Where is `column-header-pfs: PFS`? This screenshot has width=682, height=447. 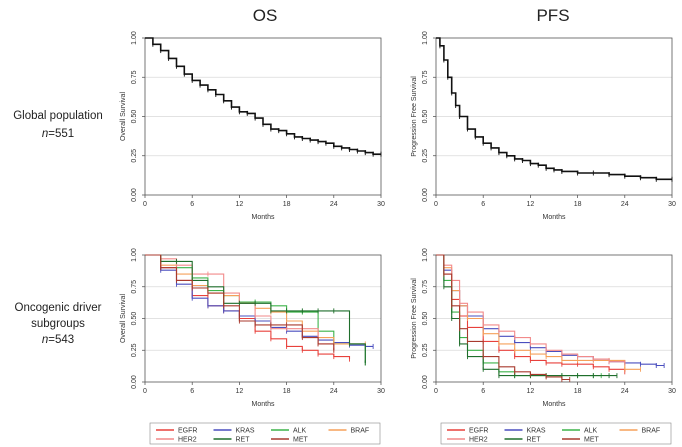 column-header-pfs: PFS is located at coordinates (552, 15).